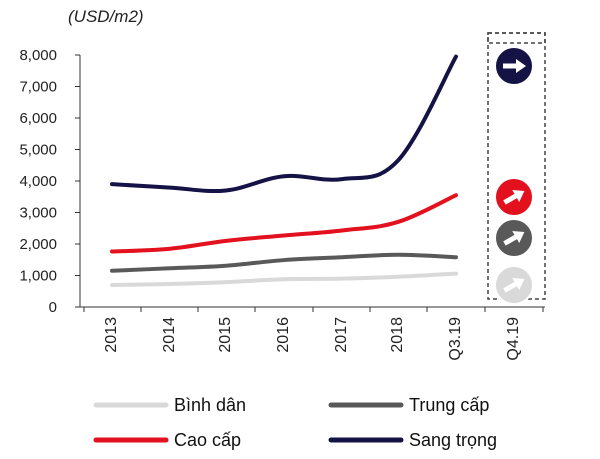 The height and width of the screenshot is (459, 600). Describe the element at coordinates (38, 213) in the screenshot. I see `y-tick-label: 3,000` at that location.